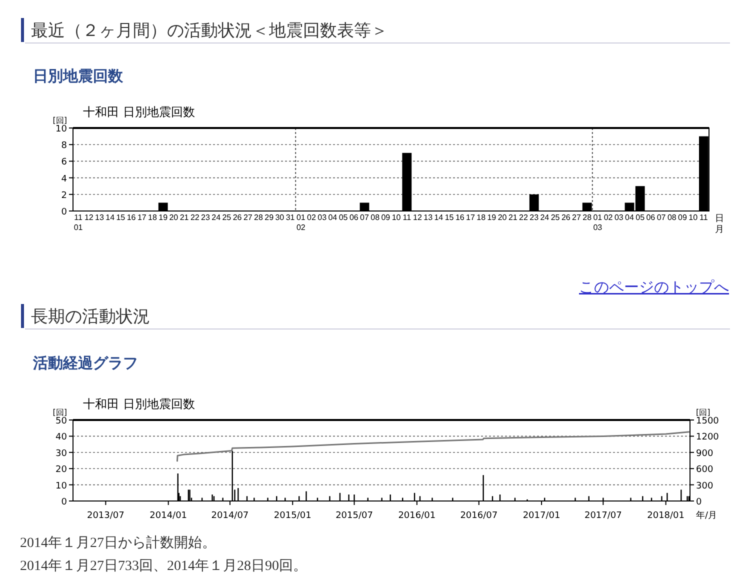 This screenshot has height=587, width=750. What do you see at coordinates (703, 412) in the screenshot?
I see `y2-axis-title: [回]` at bounding box center [703, 412].